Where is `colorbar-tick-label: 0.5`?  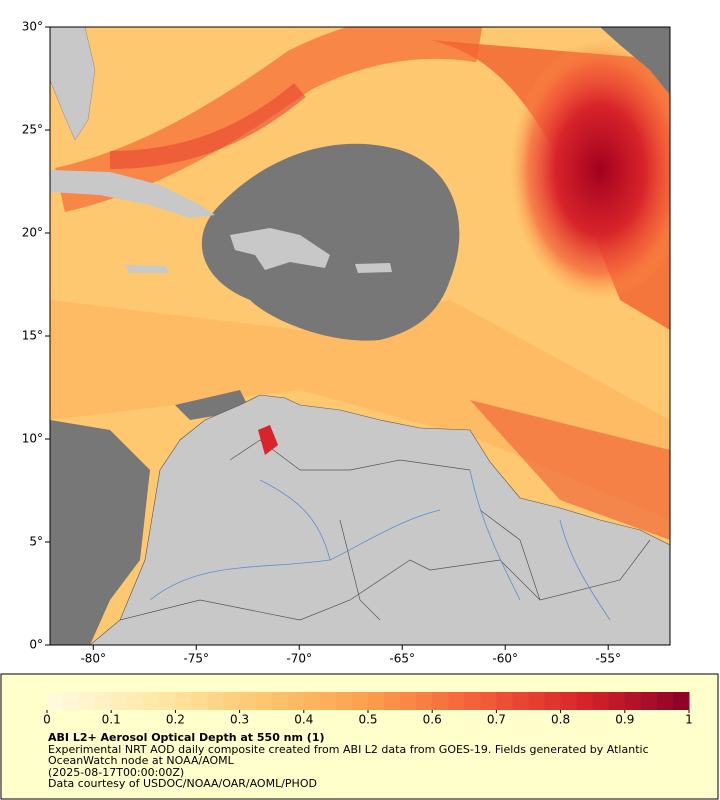
colorbar-tick-label: 0.5 is located at coordinates (367, 720).